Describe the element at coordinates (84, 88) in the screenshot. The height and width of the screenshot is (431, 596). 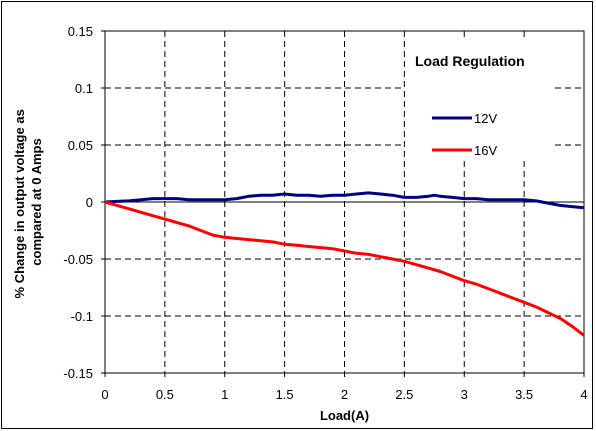
I see `y-tick-label: 0.1` at that location.